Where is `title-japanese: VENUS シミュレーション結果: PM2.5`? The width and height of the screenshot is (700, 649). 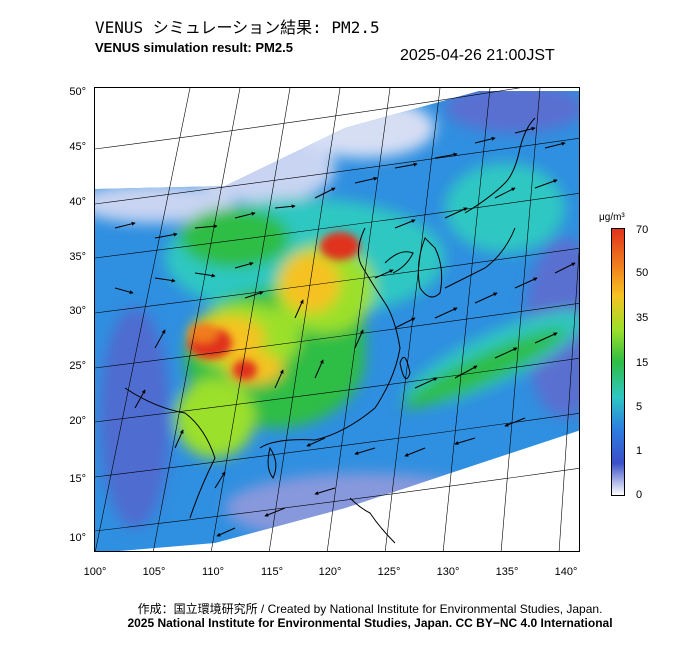
title-japanese: VENUS シミュレーション結果: PM2.5 is located at coordinates (237, 27).